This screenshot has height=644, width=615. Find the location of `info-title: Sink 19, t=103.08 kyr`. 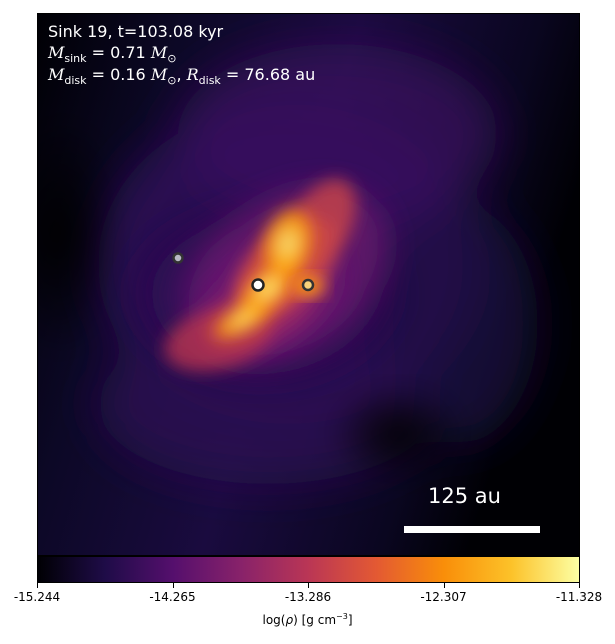

info-title: Sink 19, t=103.08 kyr is located at coordinates (136, 31).